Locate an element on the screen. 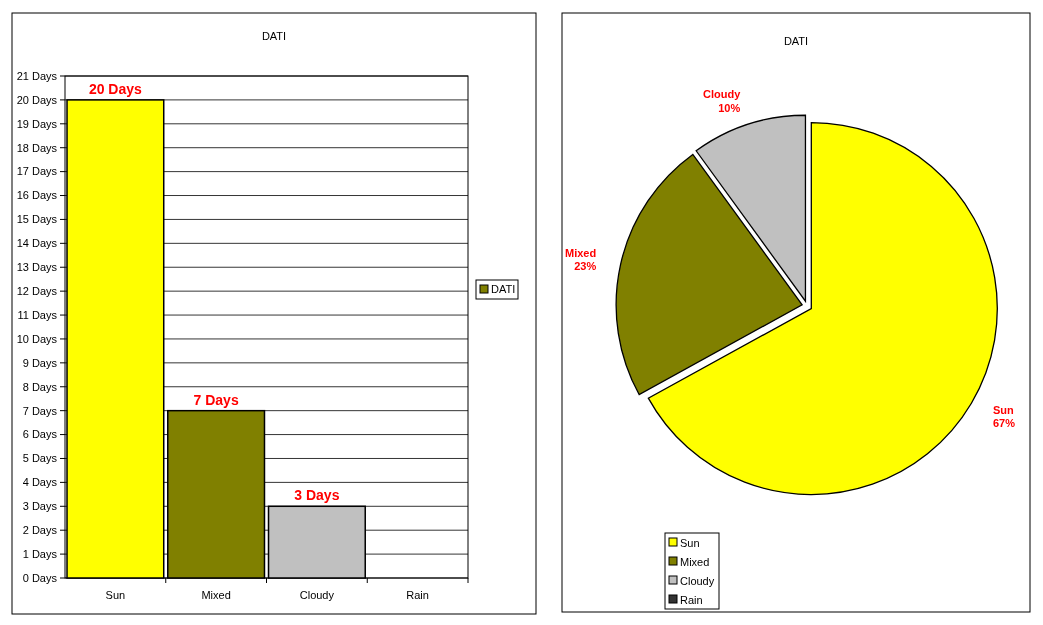  slice-label: Sun is located at coordinates (1003, 409).